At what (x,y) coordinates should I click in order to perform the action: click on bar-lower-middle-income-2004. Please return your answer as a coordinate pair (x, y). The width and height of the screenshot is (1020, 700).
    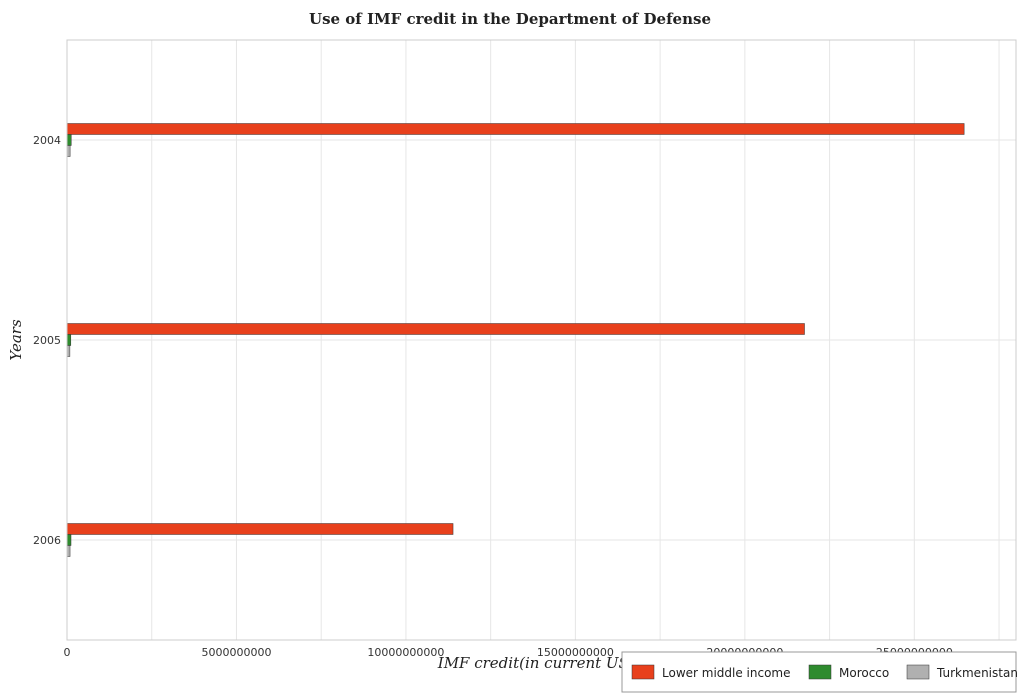
    Looking at the image, I should click on (515, 129).